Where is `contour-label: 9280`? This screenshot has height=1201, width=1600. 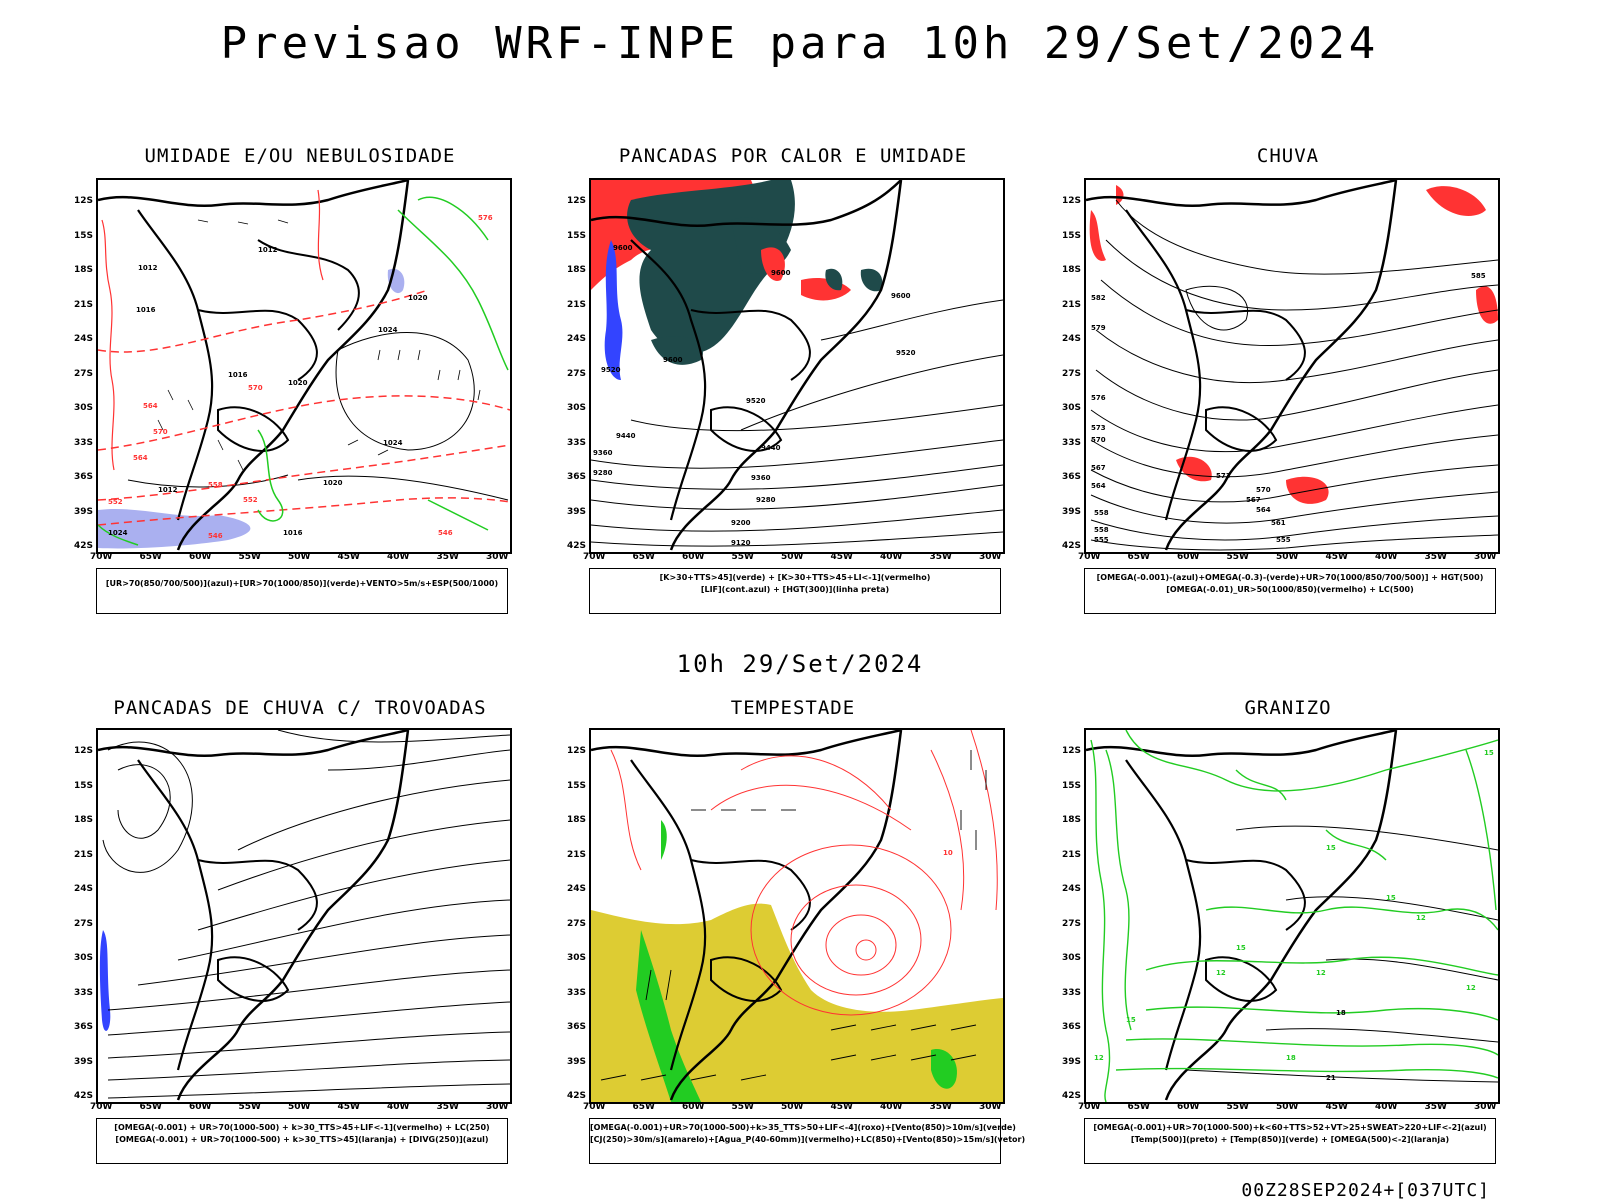 contour-label: 9280 is located at coordinates (603, 473).